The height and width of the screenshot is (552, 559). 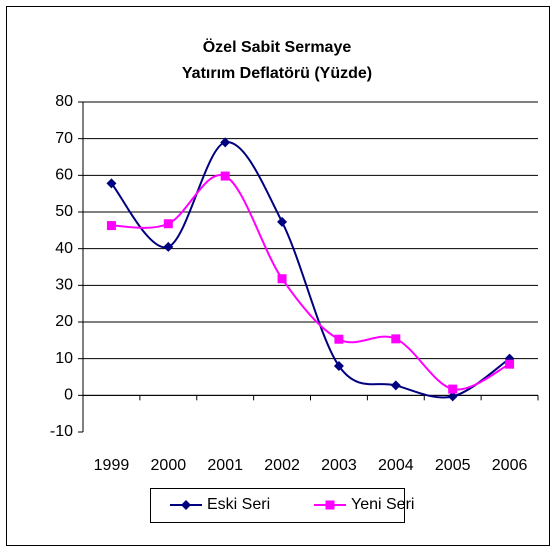 I want to click on y-tick-label: 60, so click(x=64, y=175).